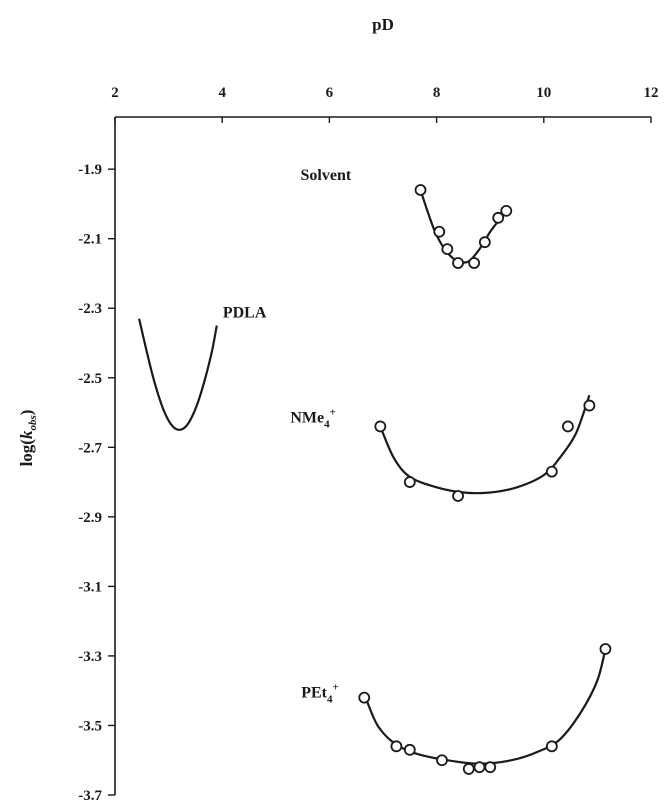  What do you see at coordinates (90, 170) in the screenshot?
I see `y-tick-label: -1.9` at bounding box center [90, 170].